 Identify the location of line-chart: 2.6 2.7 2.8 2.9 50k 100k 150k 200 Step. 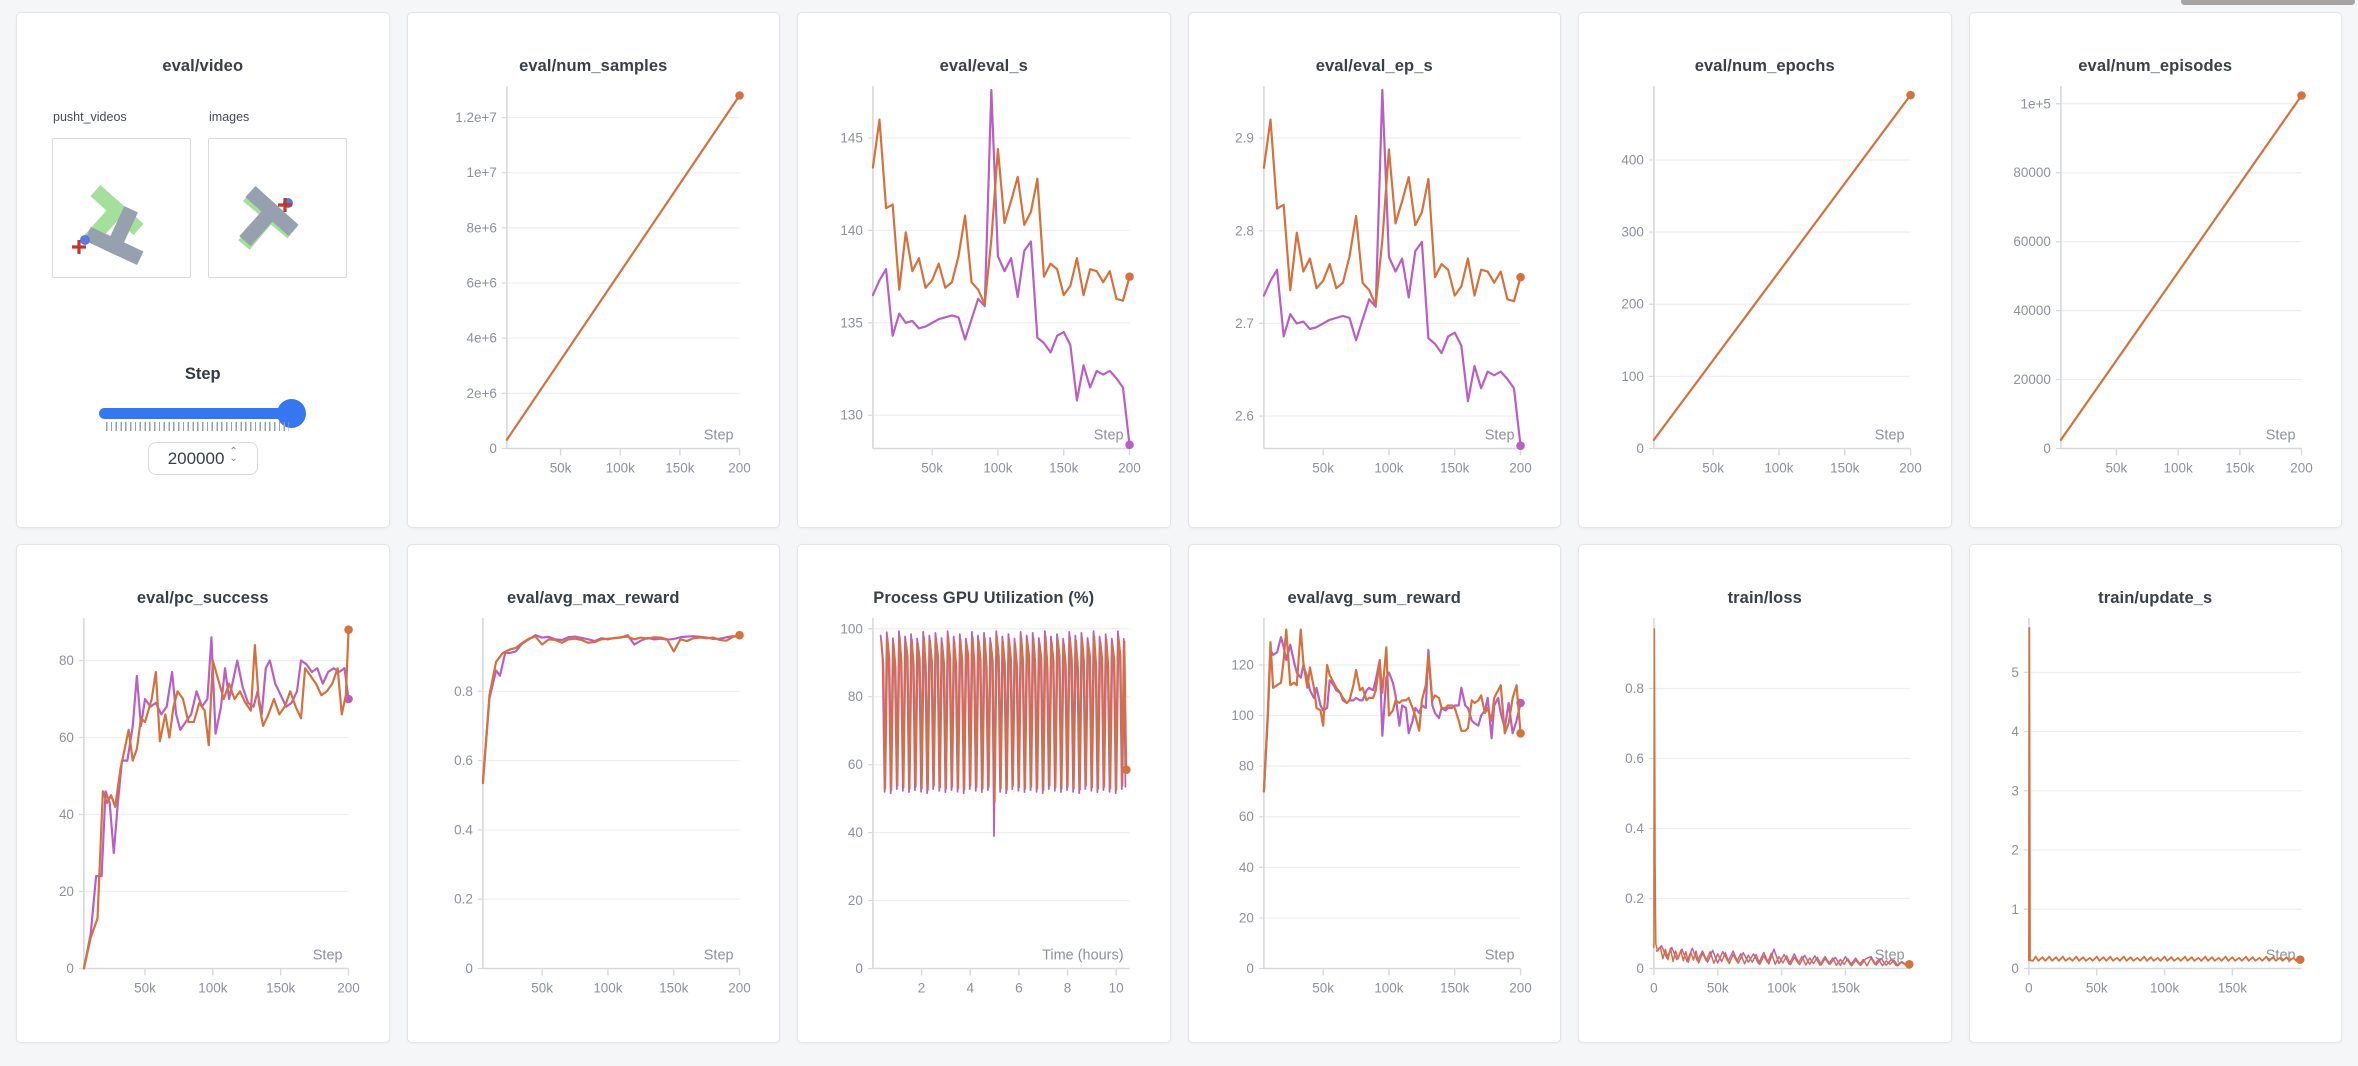
(1383, 280).